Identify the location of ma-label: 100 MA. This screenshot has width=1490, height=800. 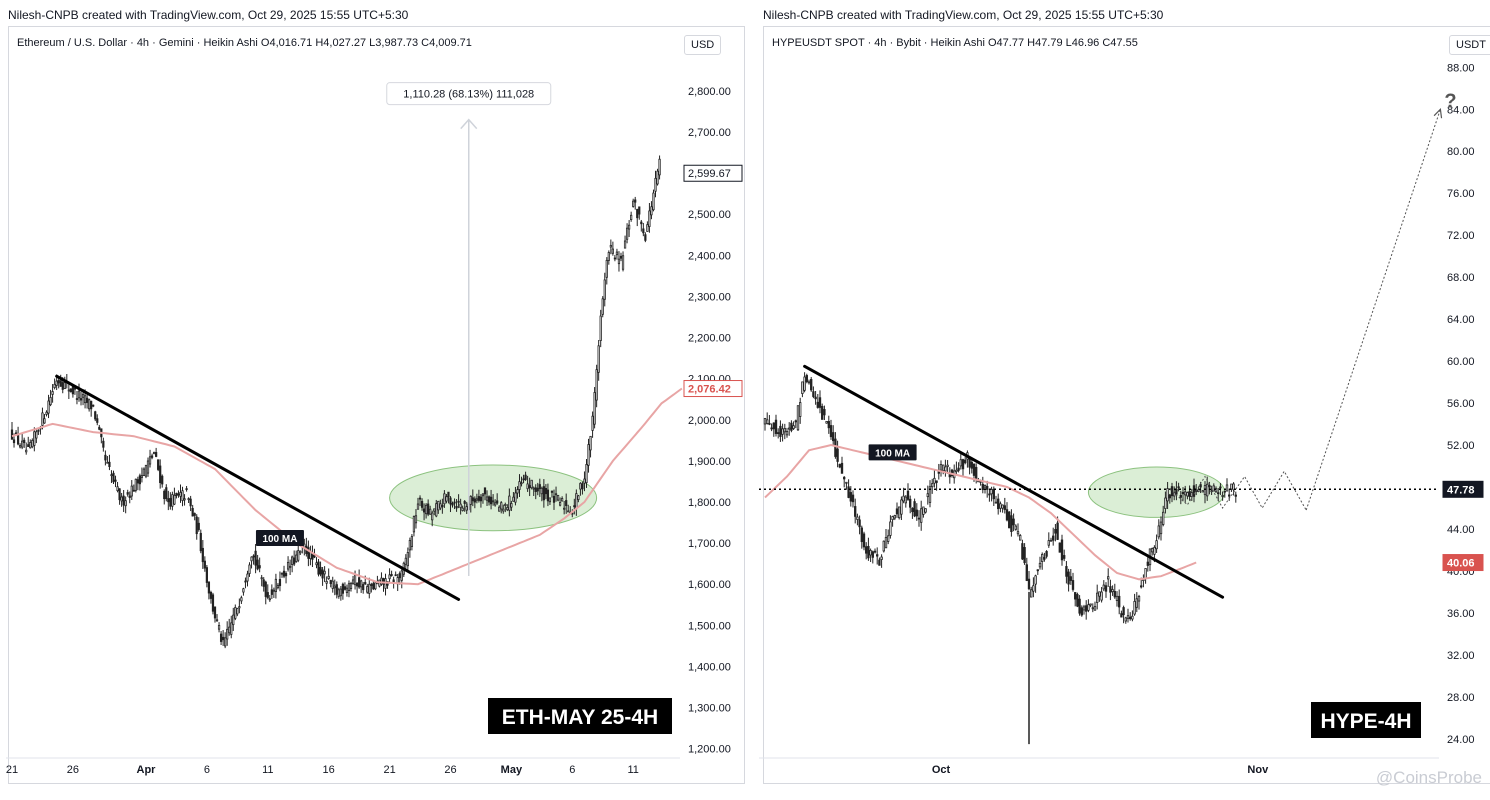
(279, 539).